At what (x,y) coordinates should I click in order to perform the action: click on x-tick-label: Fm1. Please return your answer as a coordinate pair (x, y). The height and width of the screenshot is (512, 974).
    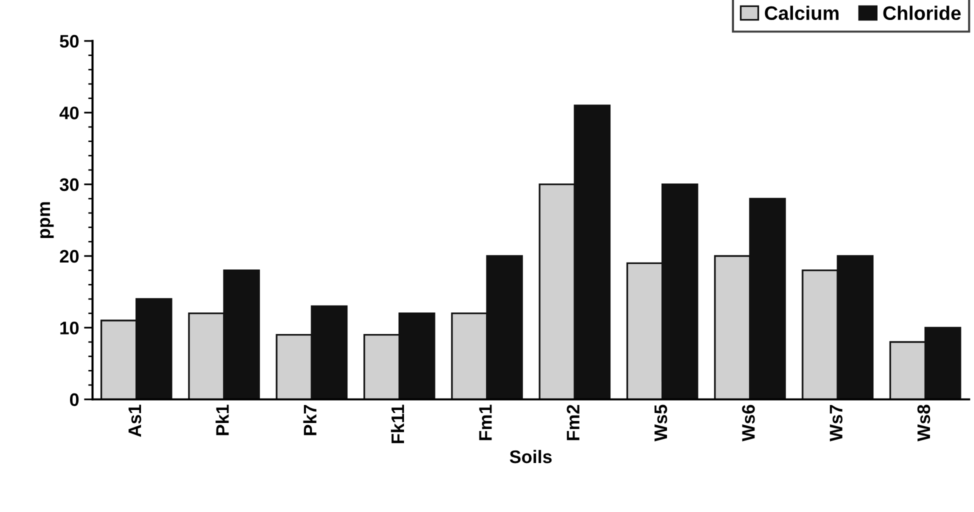
    Looking at the image, I should click on (485, 422).